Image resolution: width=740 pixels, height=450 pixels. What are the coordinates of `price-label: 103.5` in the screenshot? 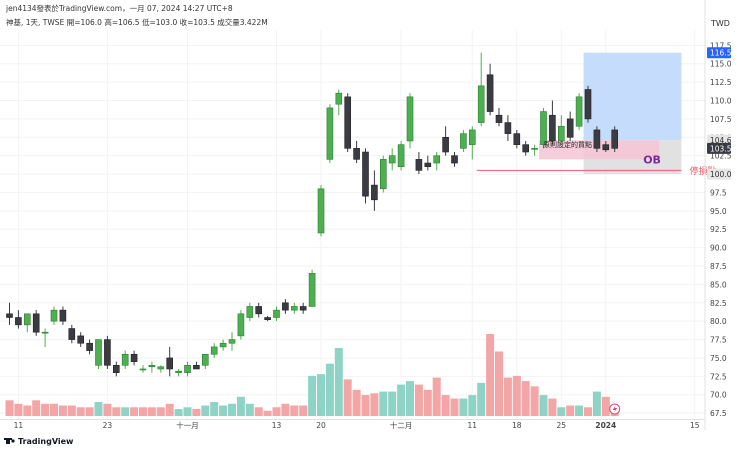 It's located at (721, 148).